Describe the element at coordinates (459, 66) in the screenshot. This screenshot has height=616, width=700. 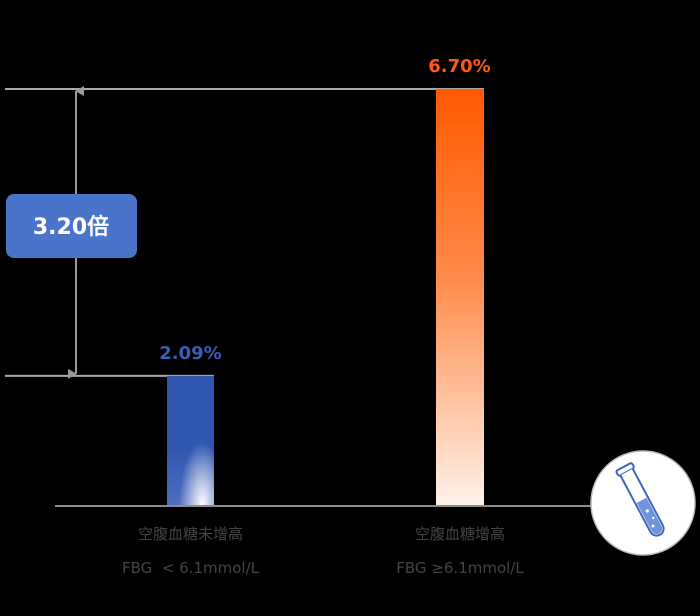
I see `value-label-fbg-elevated: 6.70%` at that location.